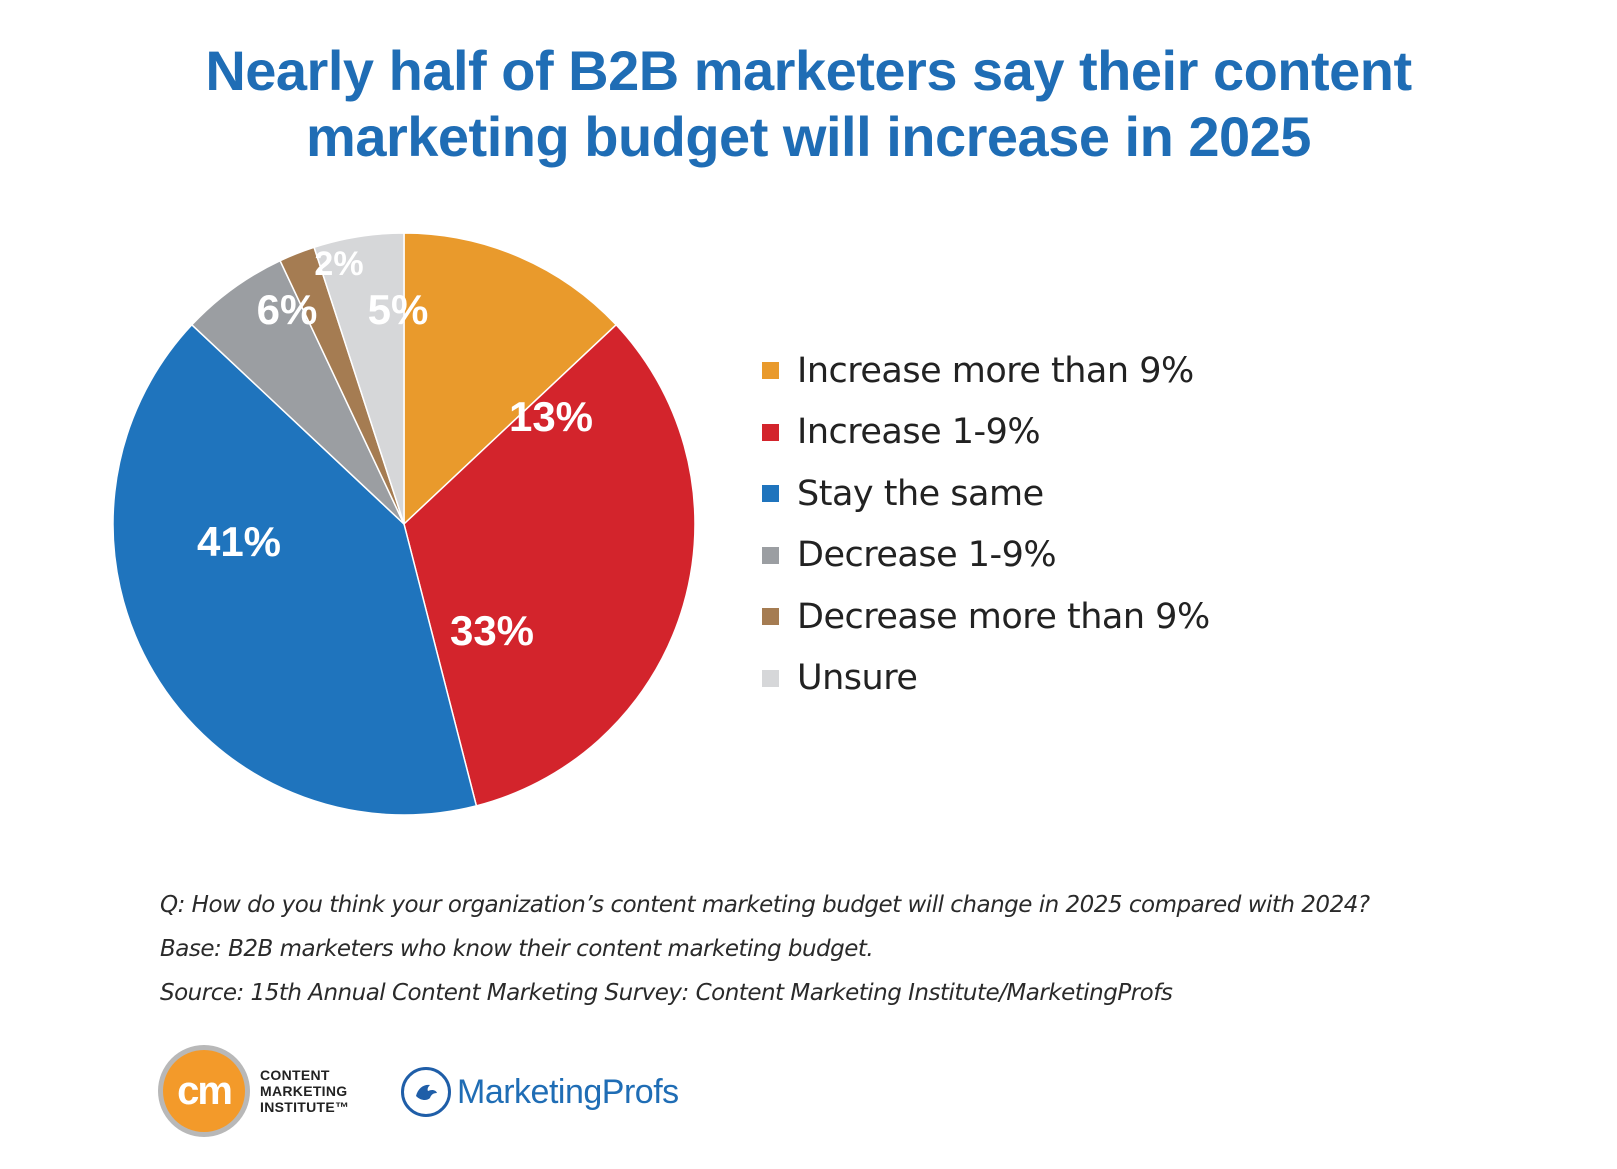 This screenshot has width=1617, height=1169. I want to click on legend-label: Decrease more than 9%, so click(1003, 616).